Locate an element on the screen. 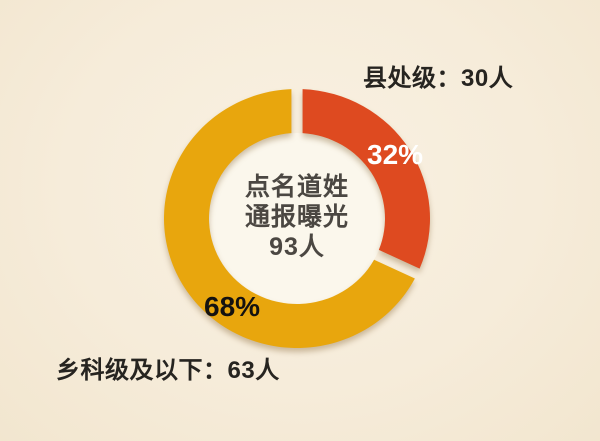 This screenshot has width=600, height=441. callout-township-and-below: 乡科级及以下：63人 is located at coordinates (168, 370).